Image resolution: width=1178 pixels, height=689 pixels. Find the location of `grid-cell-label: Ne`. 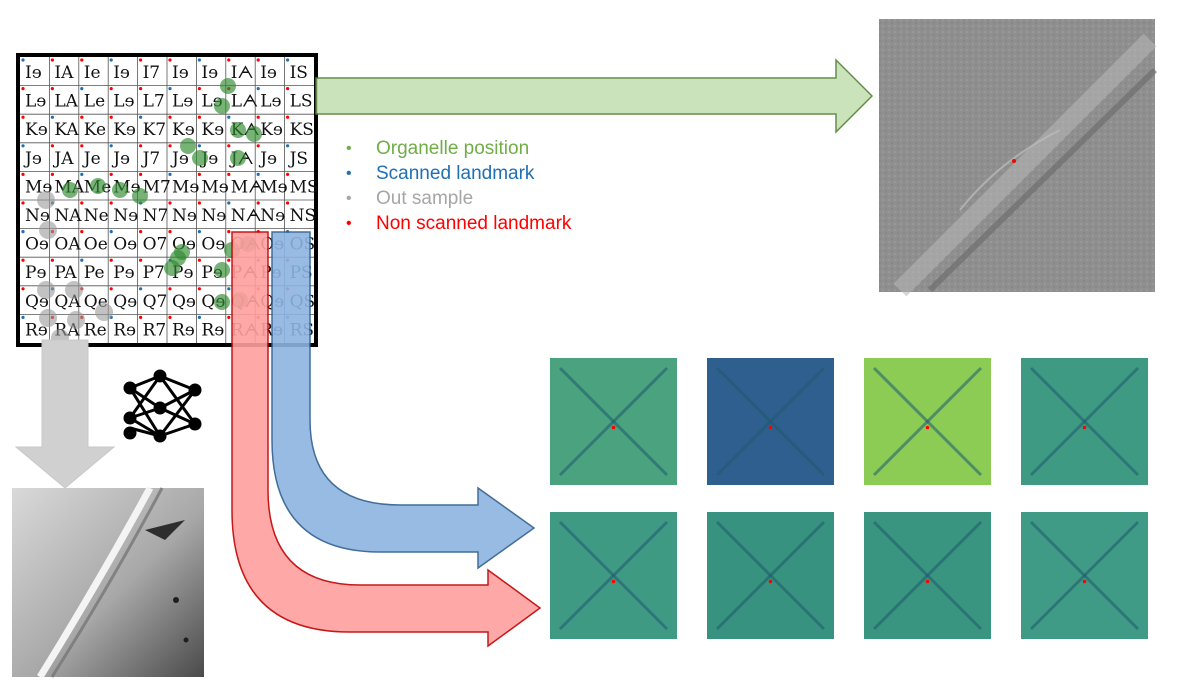

grid-cell-label: Ne is located at coordinates (96, 216).